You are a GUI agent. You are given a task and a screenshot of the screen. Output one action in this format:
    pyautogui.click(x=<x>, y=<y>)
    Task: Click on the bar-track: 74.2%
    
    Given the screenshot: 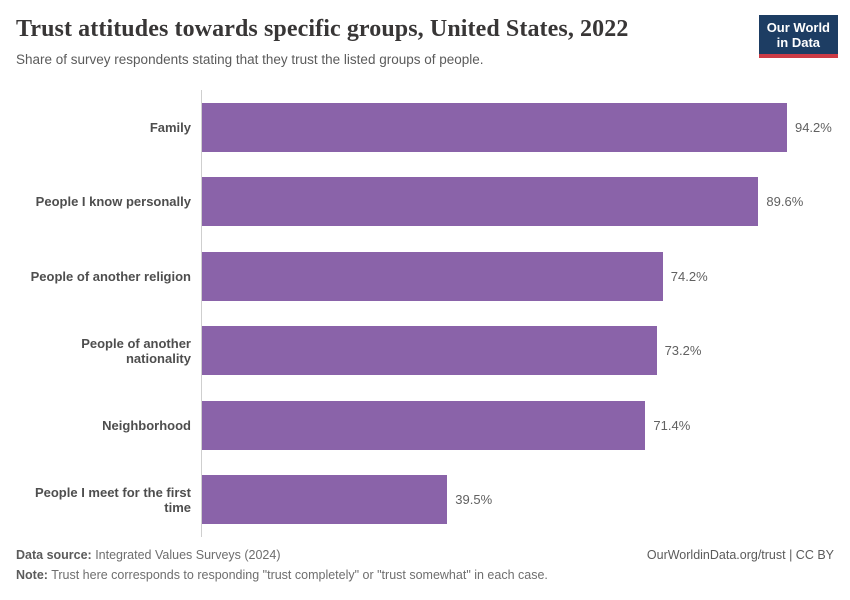 What is the action you would take?
    pyautogui.click(x=512, y=276)
    